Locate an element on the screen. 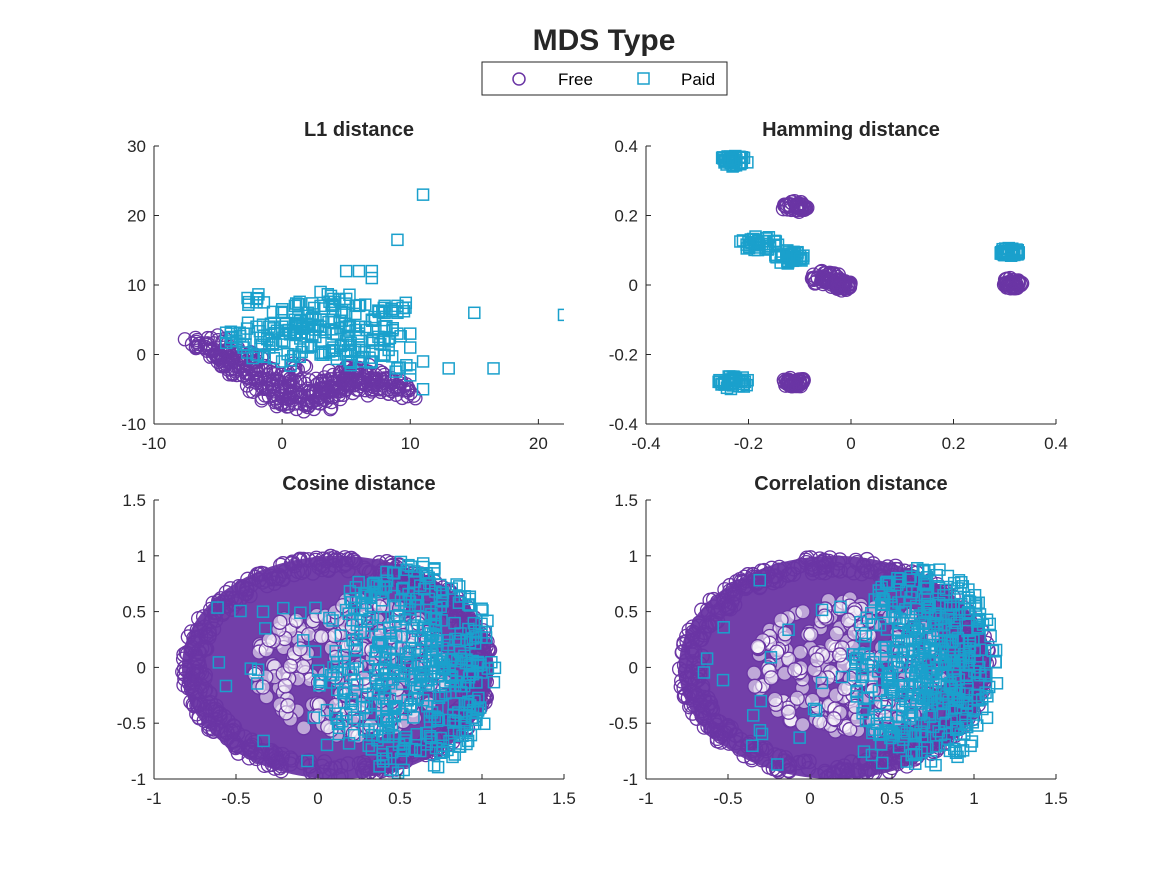 The height and width of the screenshot is (875, 1167). y-tick-label: 1 is located at coordinates (633, 556).